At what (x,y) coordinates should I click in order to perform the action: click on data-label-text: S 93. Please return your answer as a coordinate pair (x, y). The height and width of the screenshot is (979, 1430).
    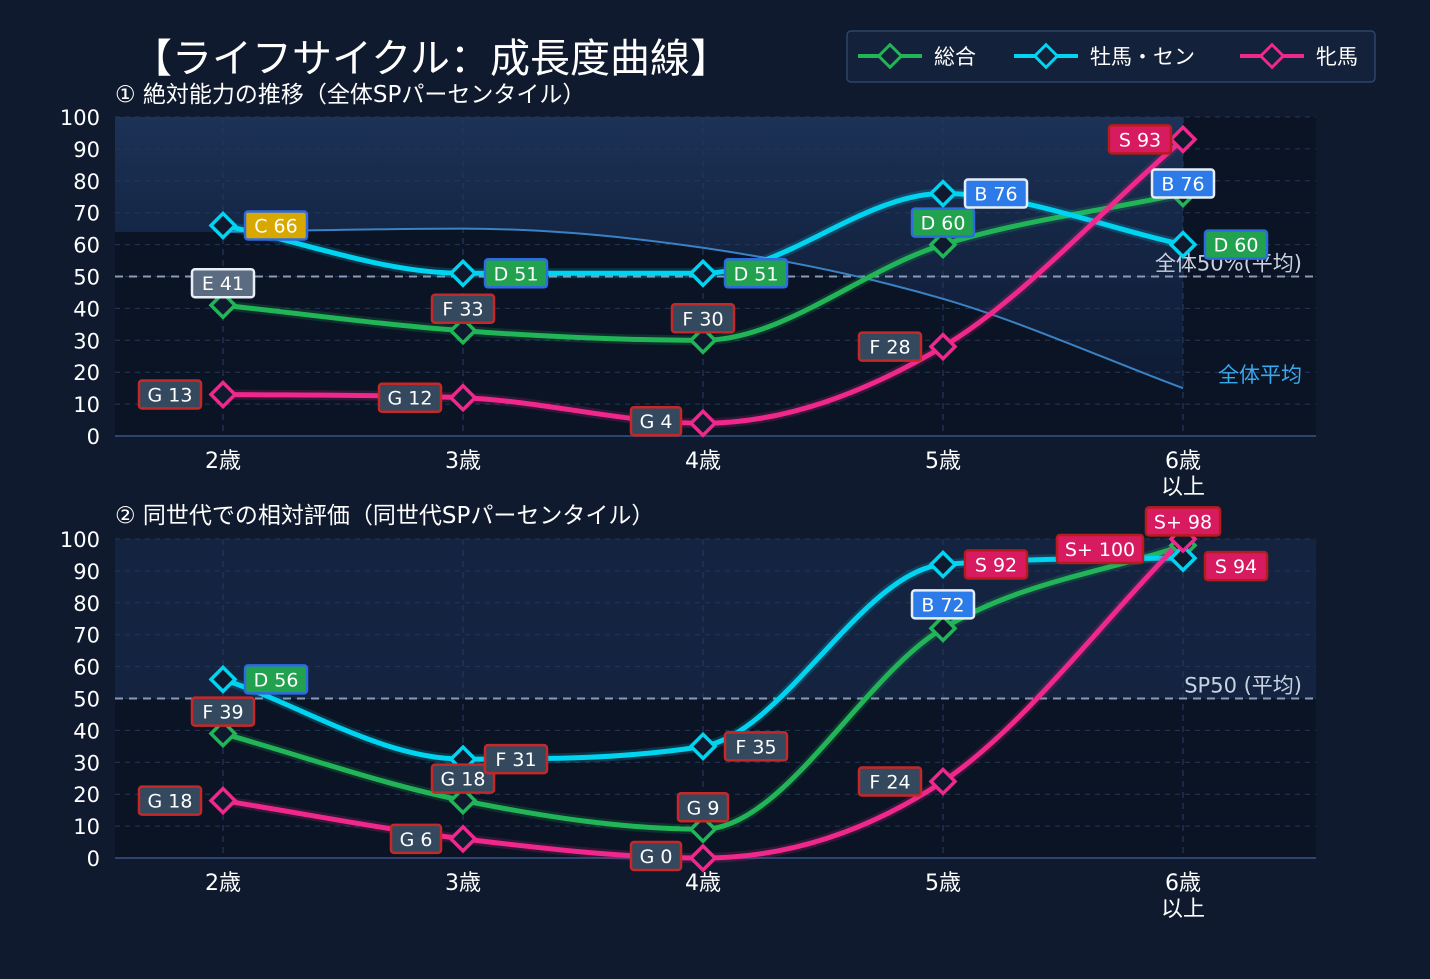
    Looking at the image, I should click on (1140, 140).